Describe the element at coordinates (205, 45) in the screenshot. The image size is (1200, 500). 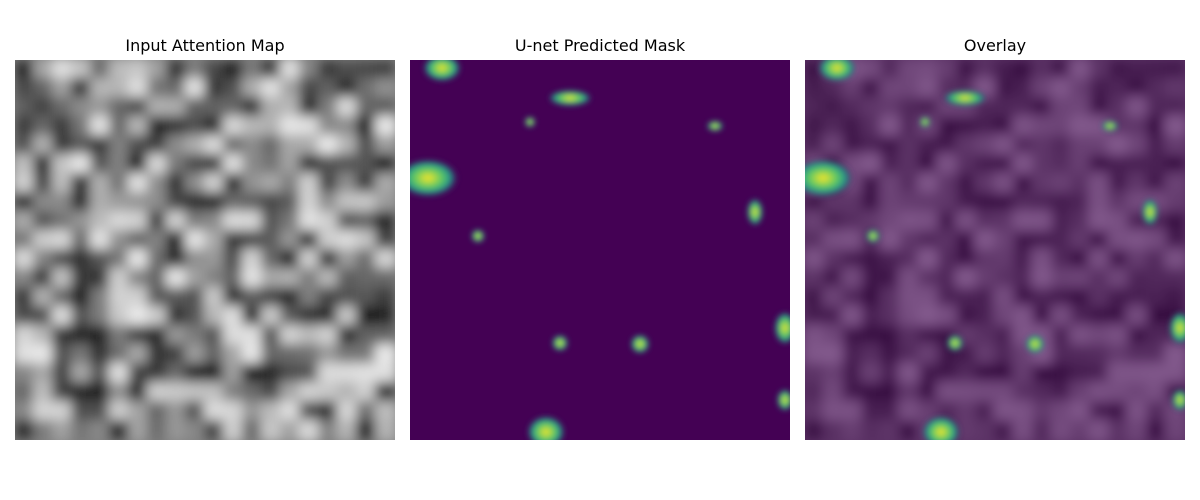
I see `panel-title-input: Input Attention Map` at that location.